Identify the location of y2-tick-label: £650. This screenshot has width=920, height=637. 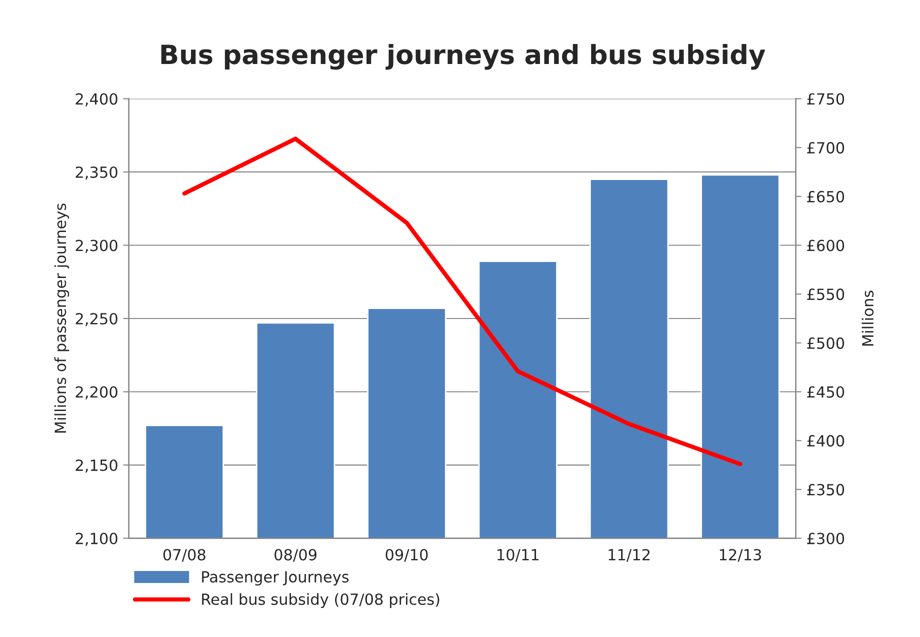
(825, 196).